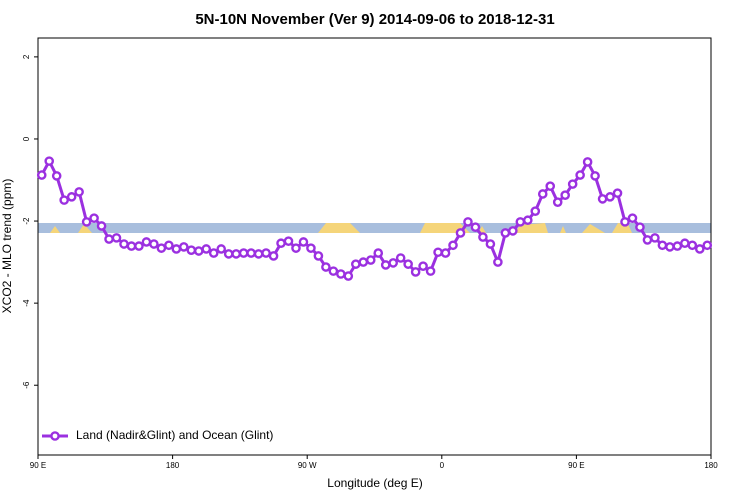  I want to click on y-tick-label: 0, so click(26, 138).